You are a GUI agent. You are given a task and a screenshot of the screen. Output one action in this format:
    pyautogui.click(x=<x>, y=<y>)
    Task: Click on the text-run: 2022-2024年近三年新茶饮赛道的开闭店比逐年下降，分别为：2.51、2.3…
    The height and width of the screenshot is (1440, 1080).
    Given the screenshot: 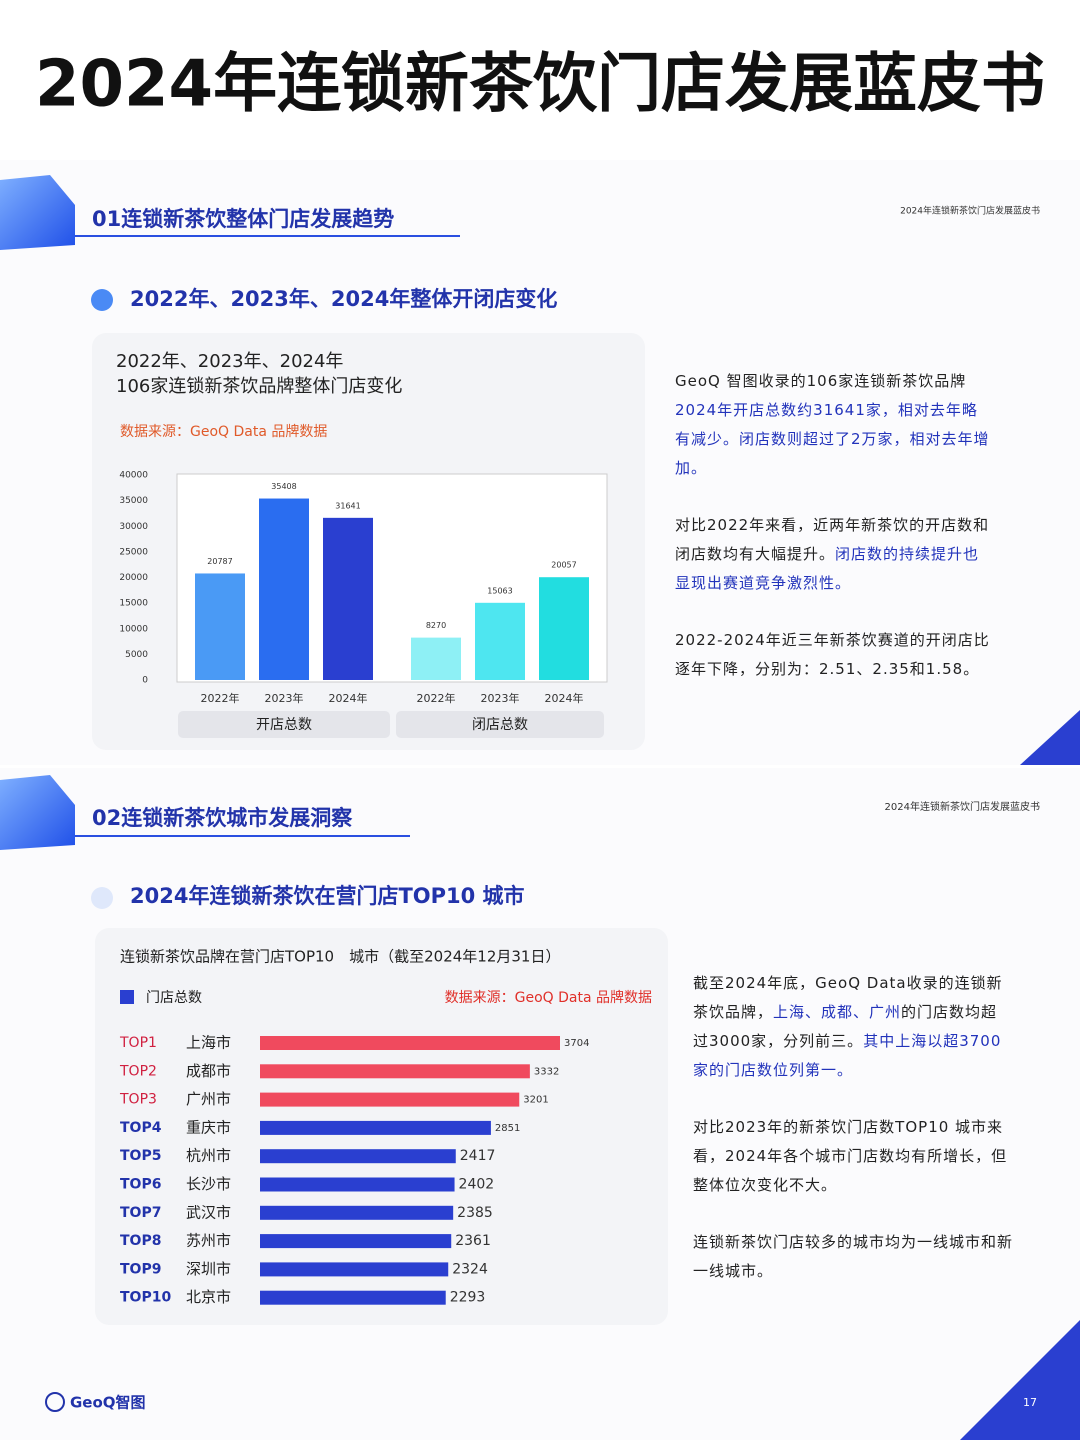 What is the action you would take?
    pyautogui.click(x=832, y=654)
    